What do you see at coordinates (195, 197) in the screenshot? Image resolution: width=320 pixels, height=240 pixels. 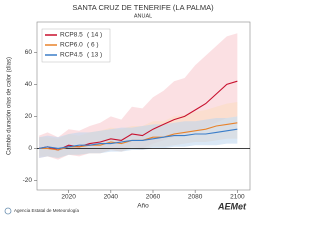 I see `x-tick-label: 2080` at bounding box center [195, 197].